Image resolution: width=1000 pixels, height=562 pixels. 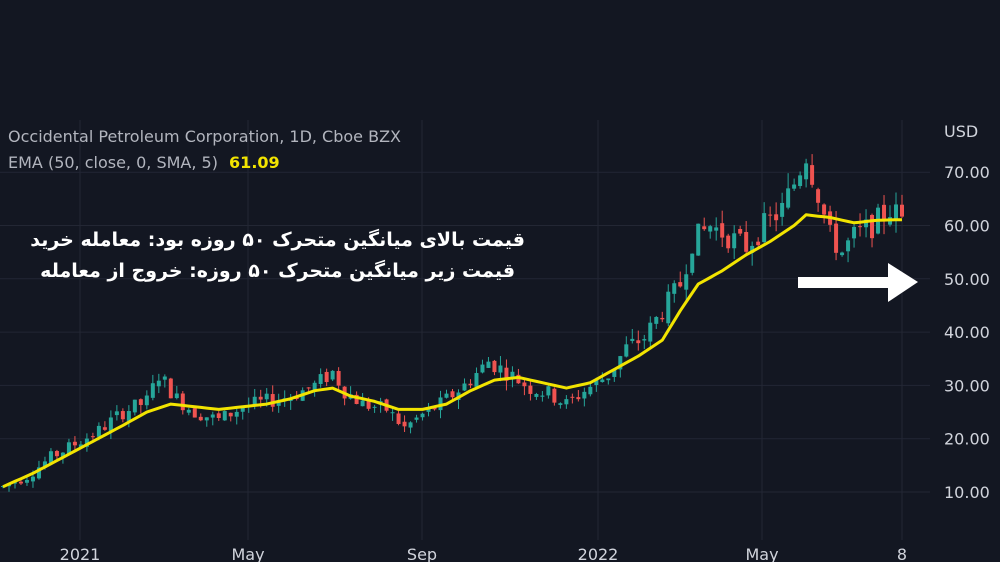 I want to click on y-tick-label: 30.00, so click(x=967, y=385).